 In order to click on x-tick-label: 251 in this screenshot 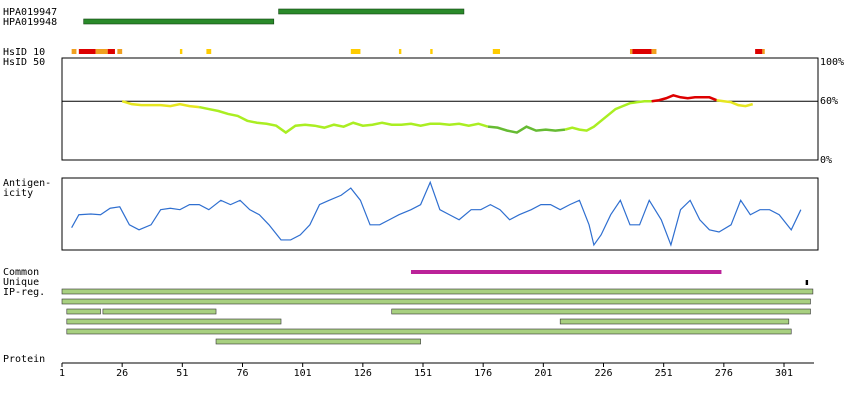, I will do `click(664, 373)`.